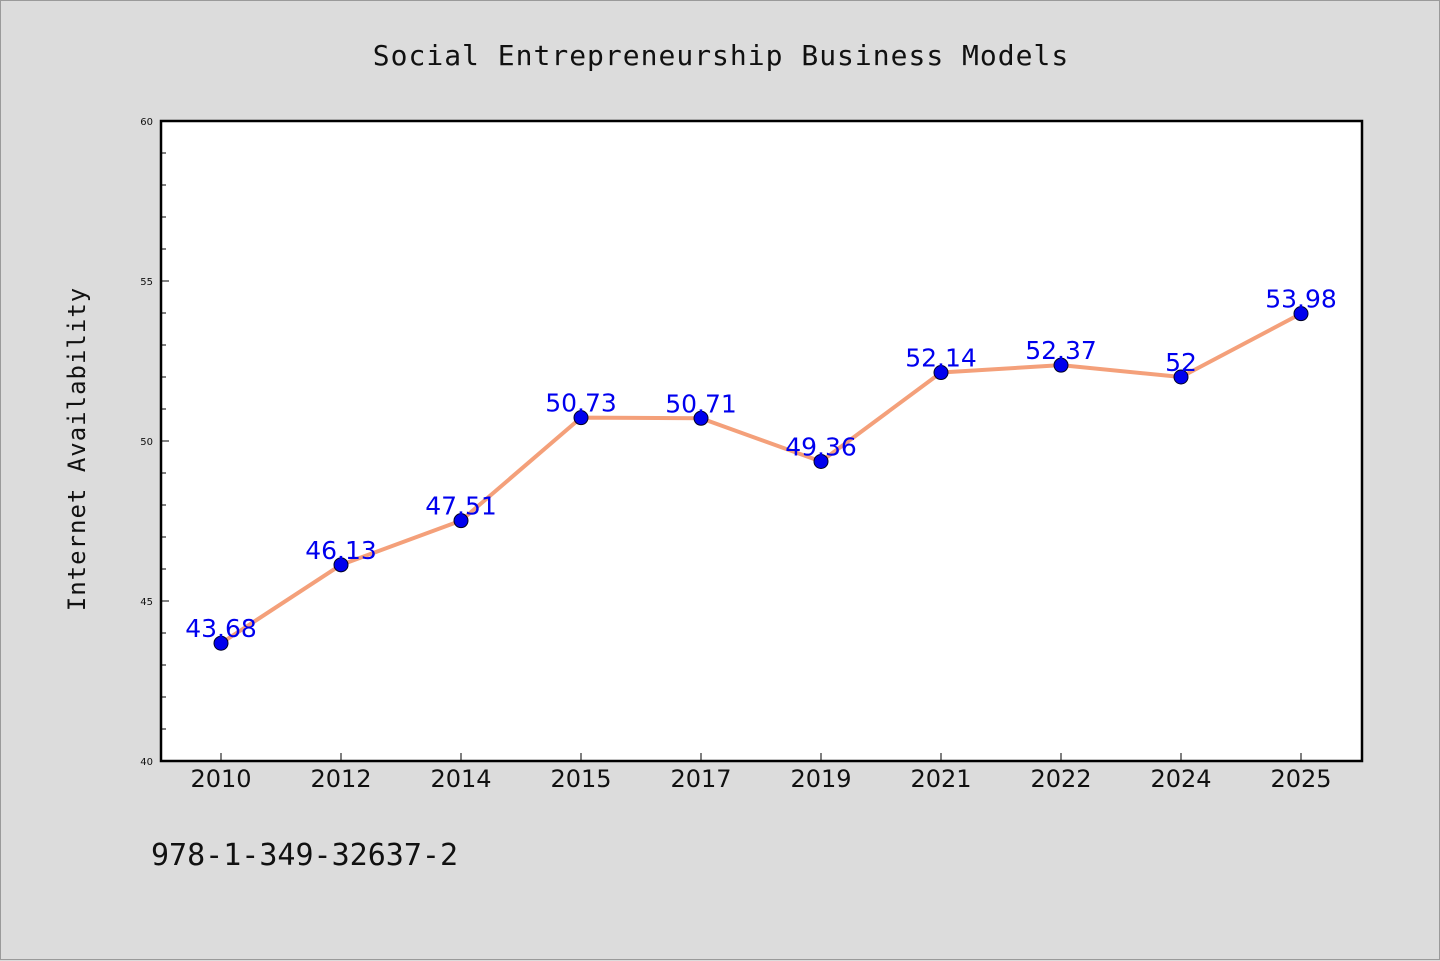 The width and height of the screenshot is (1440, 961). I want to click on y-tick-label: 45, so click(146, 602).